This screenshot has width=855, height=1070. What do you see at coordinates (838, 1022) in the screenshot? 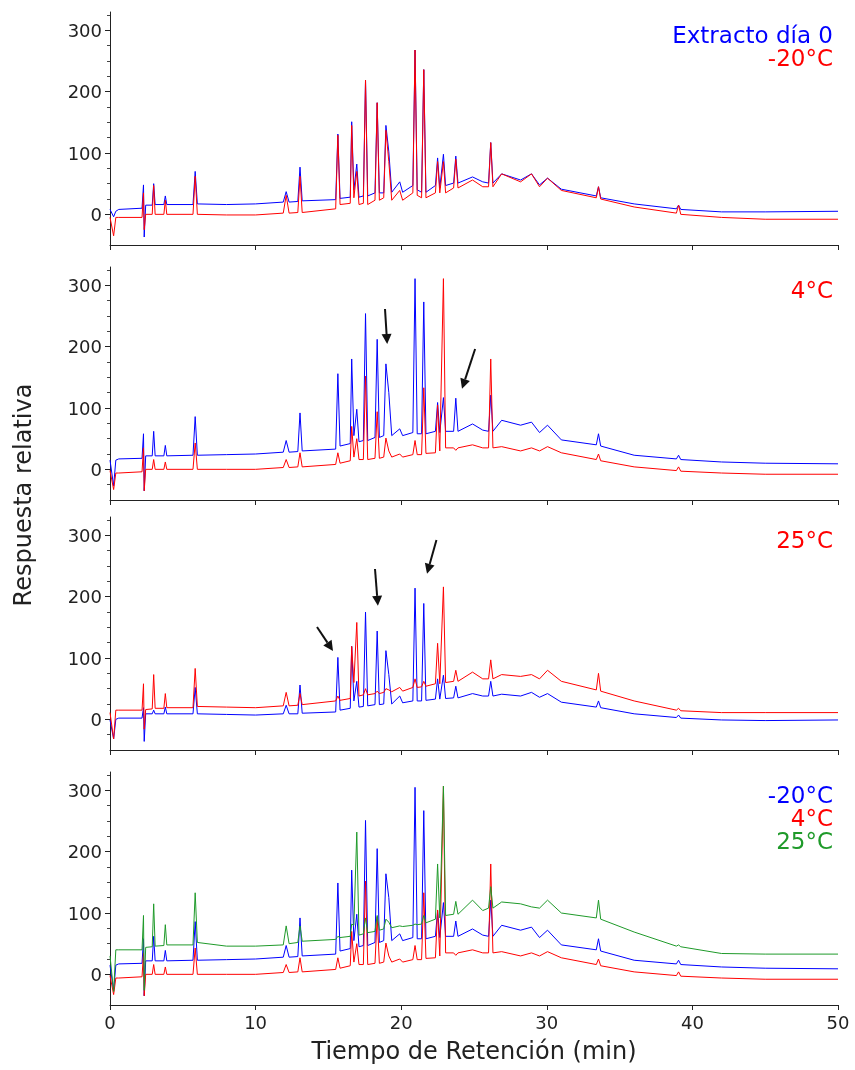
I see `x-tick-label: 50` at bounding box center [838, 1022].